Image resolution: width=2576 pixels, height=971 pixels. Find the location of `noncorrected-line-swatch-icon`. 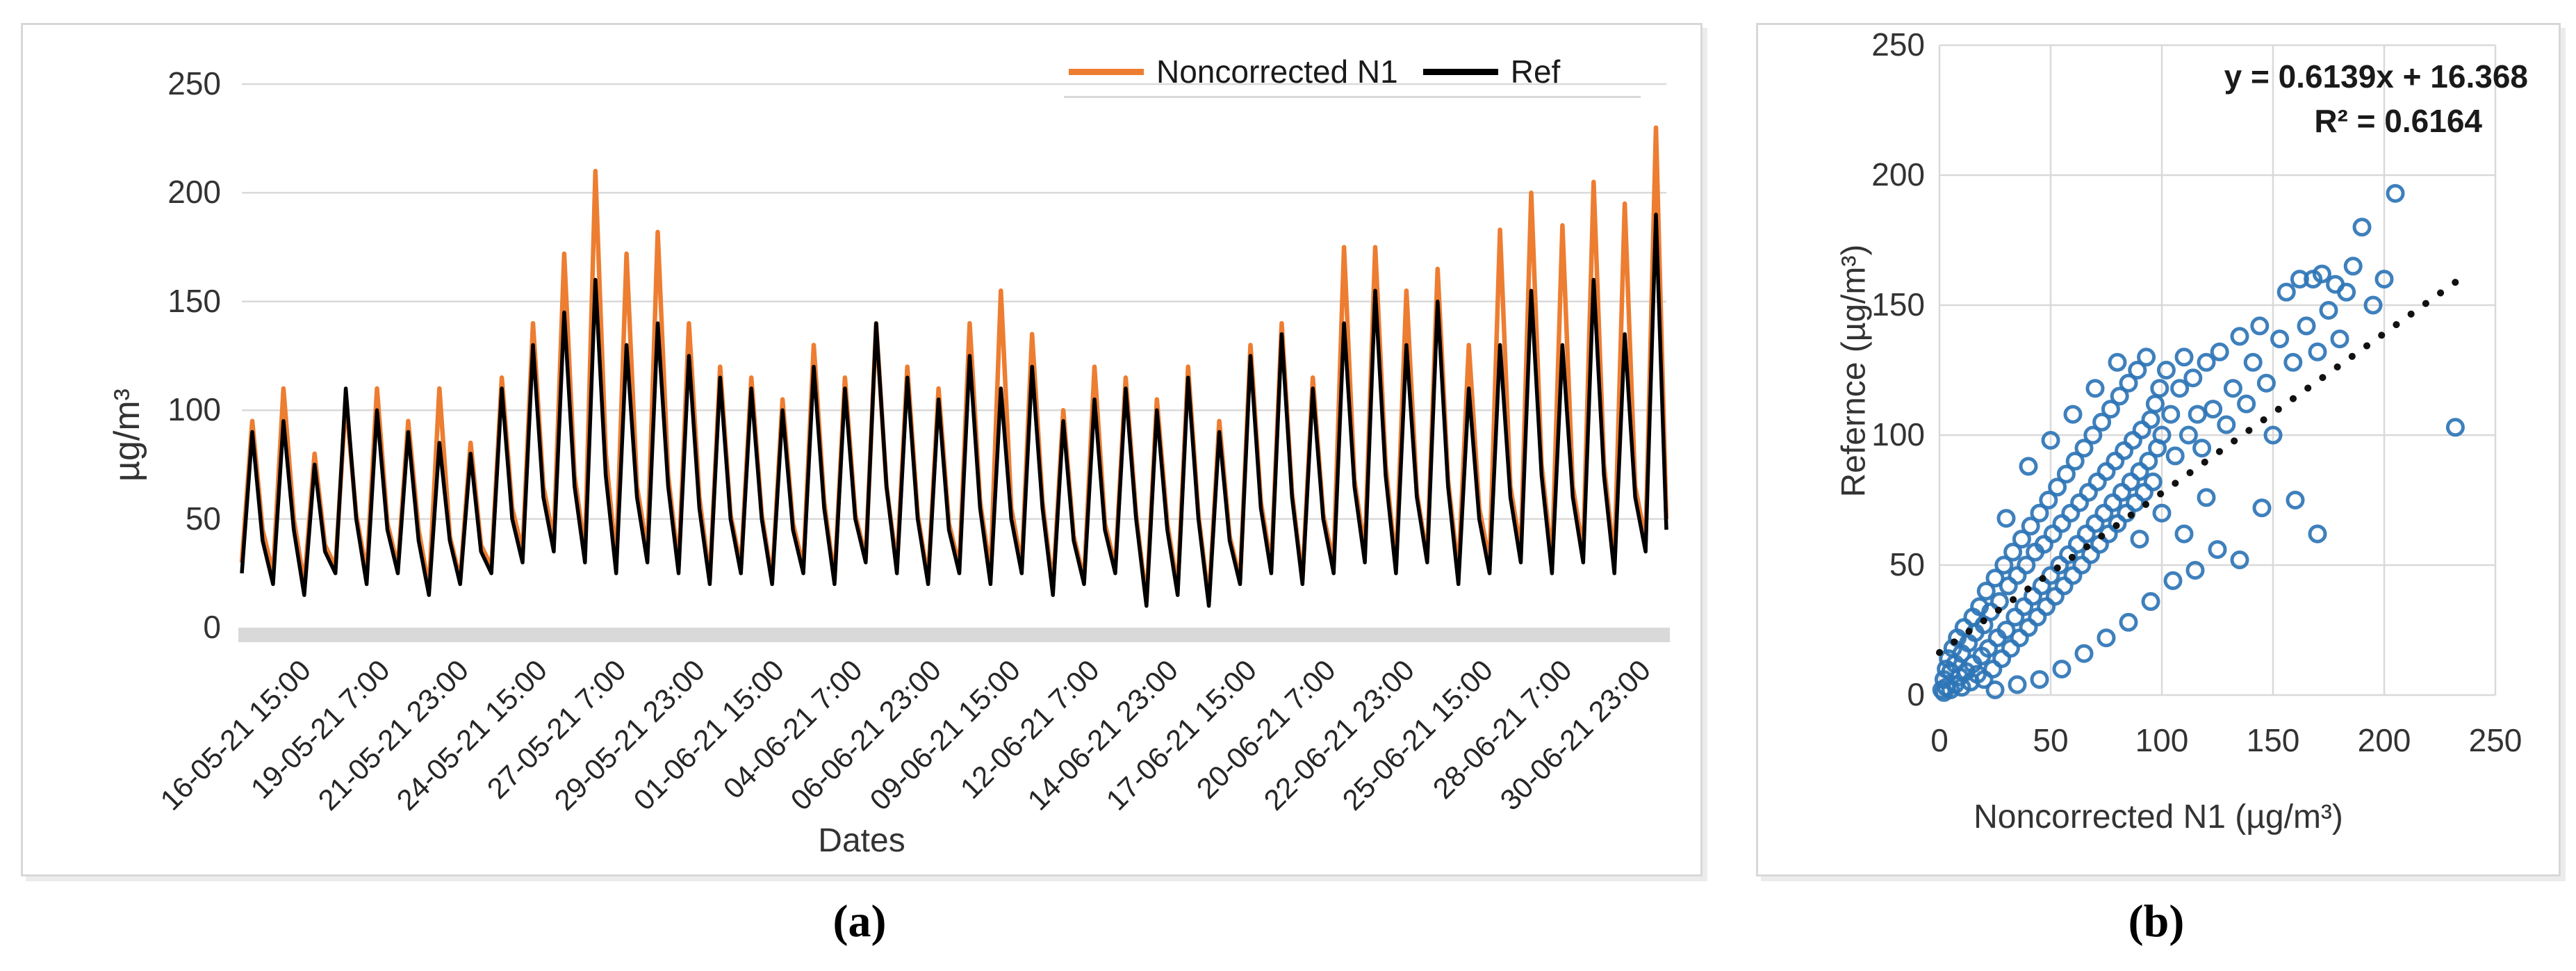

noncorrected-line-swatch-icon is located at coordinates (1106, 71).